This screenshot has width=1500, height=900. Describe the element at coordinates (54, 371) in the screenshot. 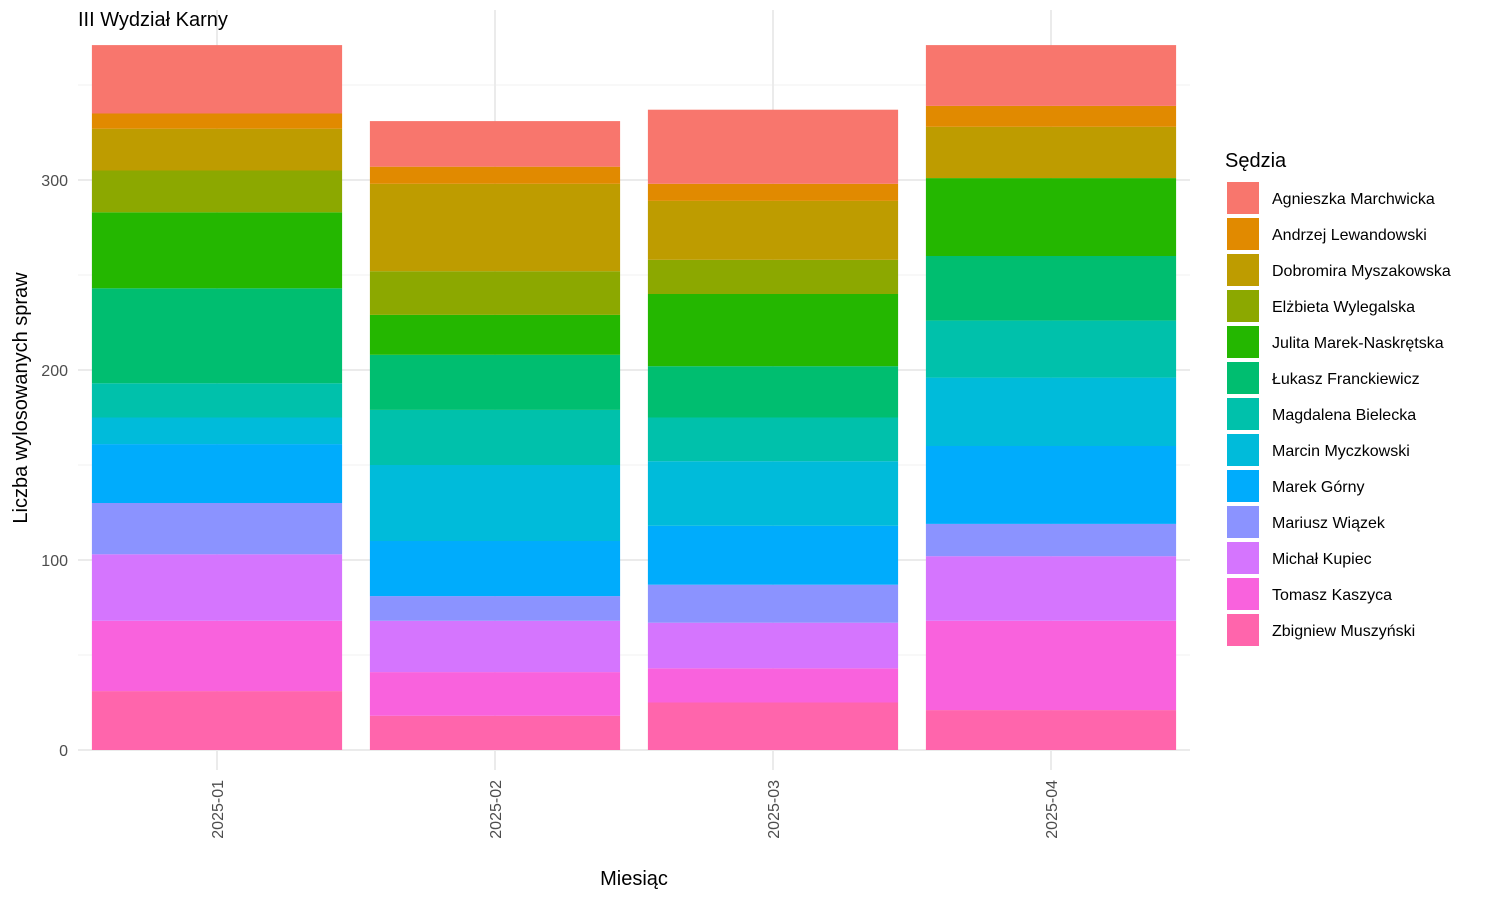

I see `y-tick-label: 200` at that location.